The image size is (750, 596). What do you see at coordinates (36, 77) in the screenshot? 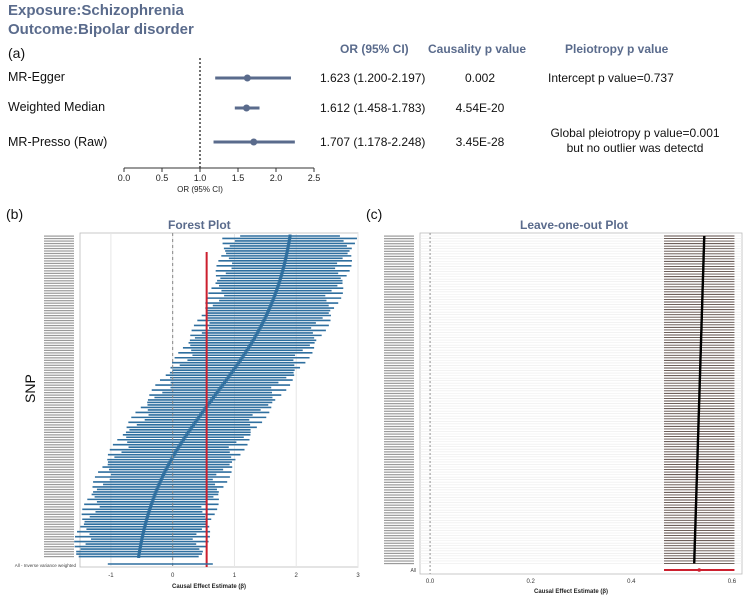
I see `method-label-egger: MR-Egger` at bounding box center [36, 77].